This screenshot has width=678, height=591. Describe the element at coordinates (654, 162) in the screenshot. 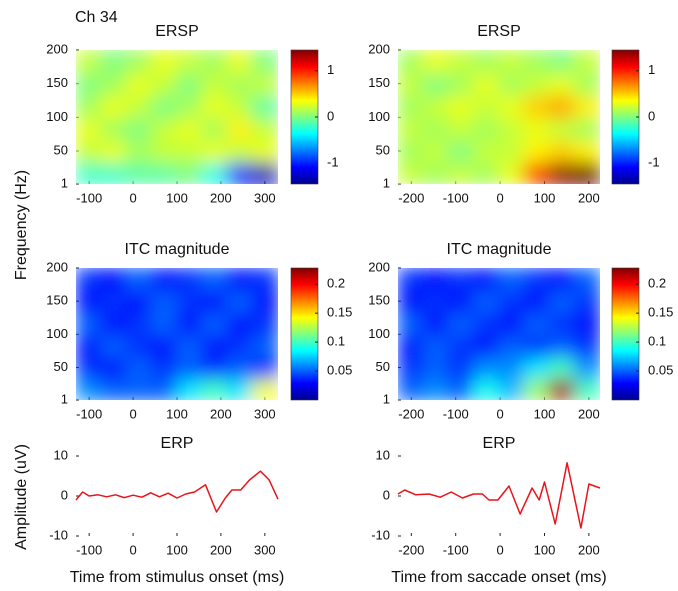

I see `colorbar-tick-label: -1` at that location.